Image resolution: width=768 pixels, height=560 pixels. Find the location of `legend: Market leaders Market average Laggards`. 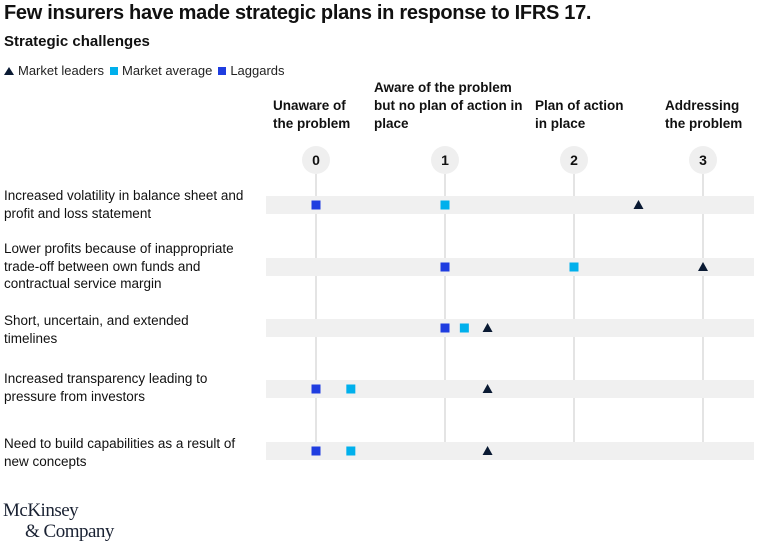

legend: Market leaders Market average Laggards is located at coordinates (144, 70).